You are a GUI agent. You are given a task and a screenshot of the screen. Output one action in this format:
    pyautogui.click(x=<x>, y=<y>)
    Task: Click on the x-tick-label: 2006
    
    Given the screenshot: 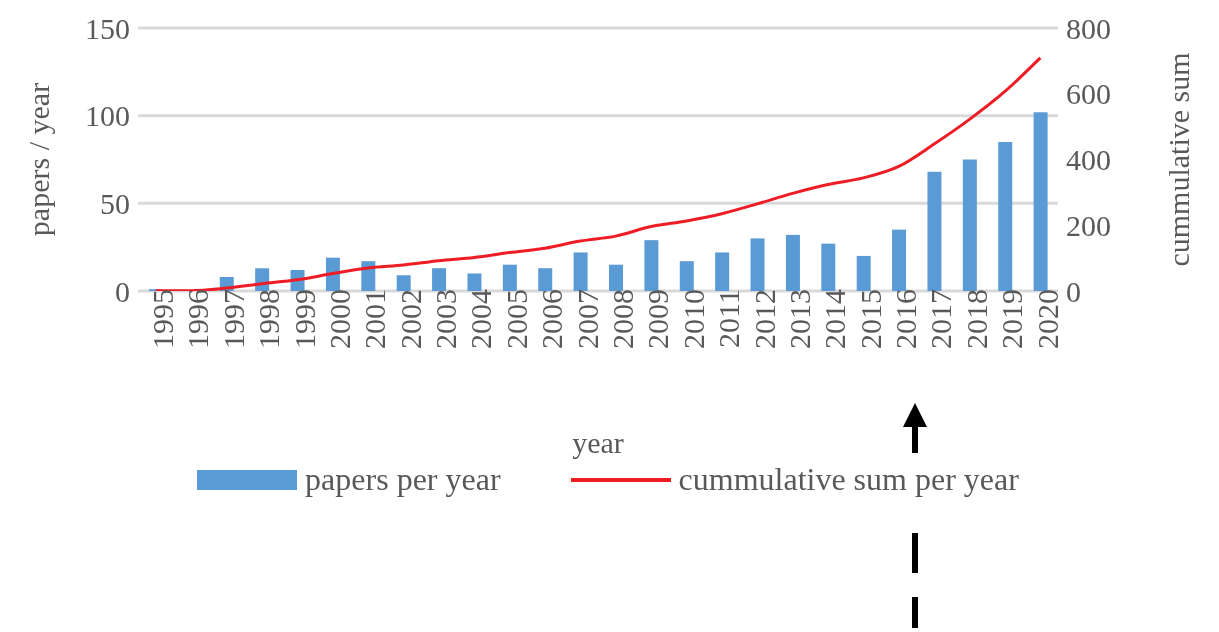 What is the action you would take?
    pyautogui.click(x=552, y=319)
    